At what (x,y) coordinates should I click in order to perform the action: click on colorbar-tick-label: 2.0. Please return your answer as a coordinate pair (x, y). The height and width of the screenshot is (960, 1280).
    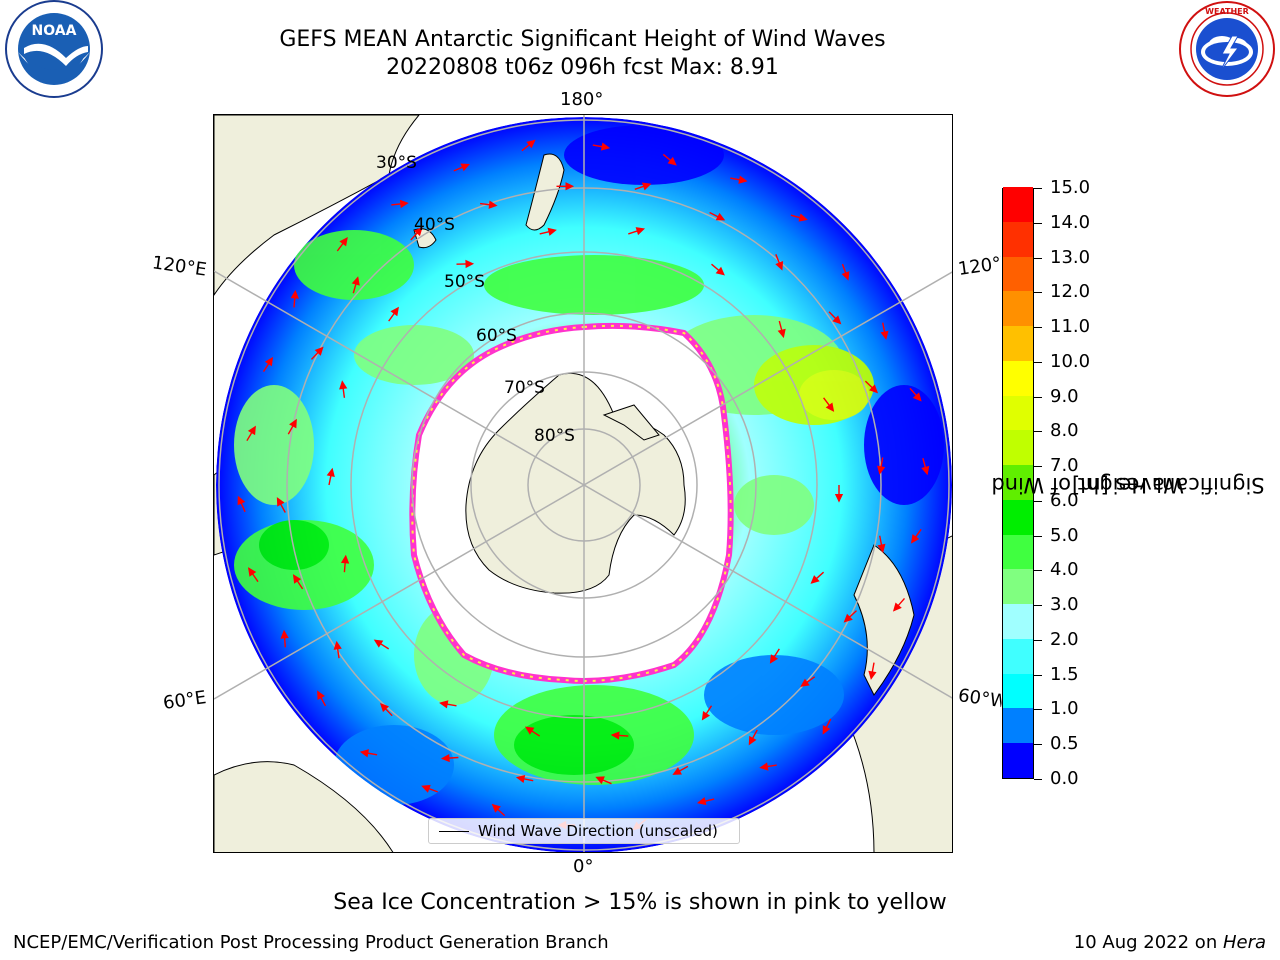
    Looking at the image, I should click on (1064, 639).